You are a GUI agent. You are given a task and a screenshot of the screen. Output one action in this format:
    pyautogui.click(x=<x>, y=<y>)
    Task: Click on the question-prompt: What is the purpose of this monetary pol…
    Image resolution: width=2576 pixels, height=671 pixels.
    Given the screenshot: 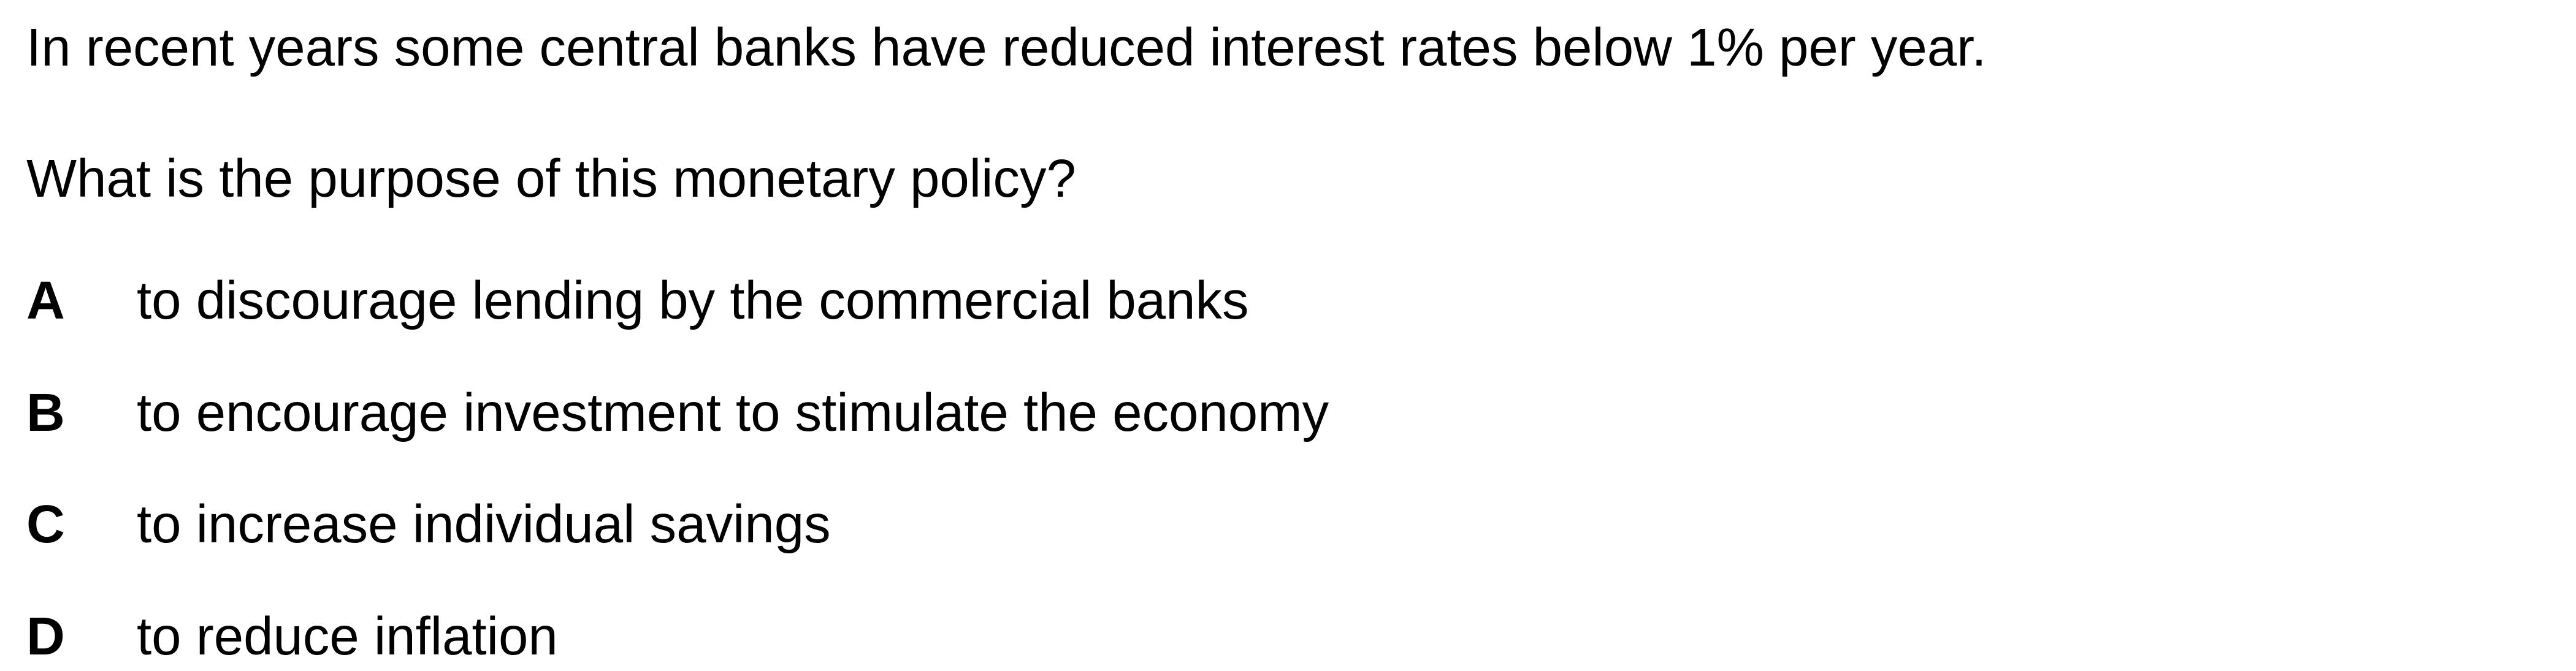 What is the action you would take?
    pyautogui.click(x=551, y=179)
    